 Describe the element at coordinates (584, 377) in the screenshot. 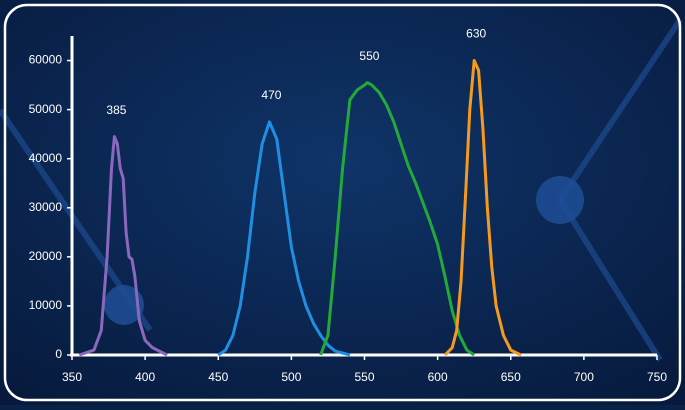

I see `x-tick-label: 700` at that location.